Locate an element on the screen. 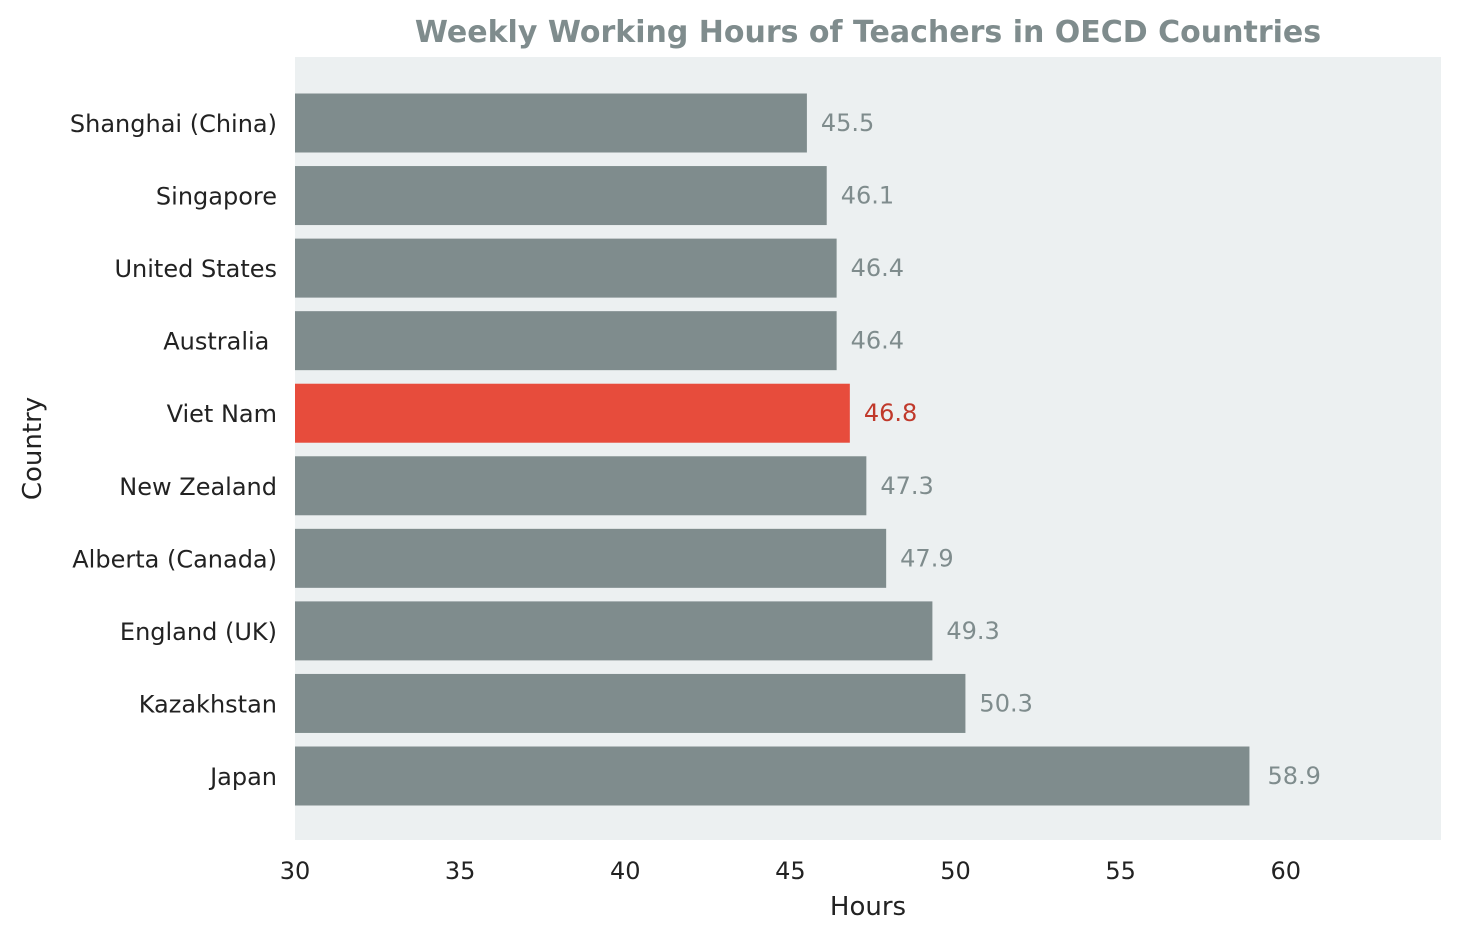  value-label-alberta-canada: 47.9 is located at coordinates (926, 558).